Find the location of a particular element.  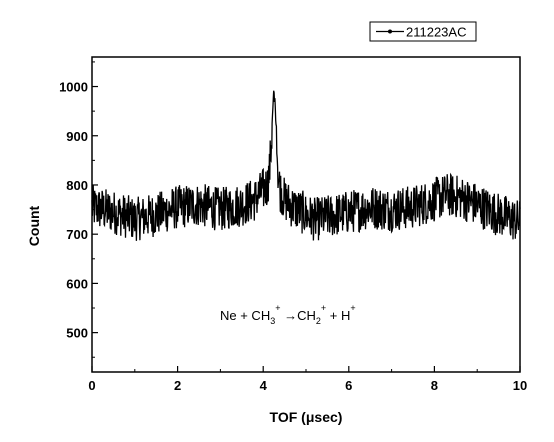

x-tick-label: 8 is located at coordinates (434, 385).